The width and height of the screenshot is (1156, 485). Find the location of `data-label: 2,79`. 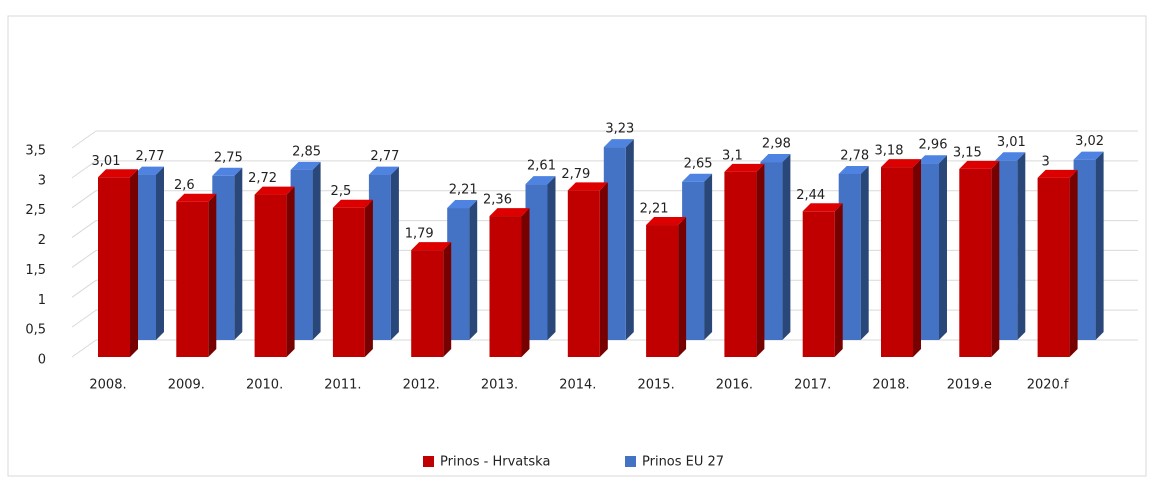

data-label: 2,79 is located at coordinates (575, 174).